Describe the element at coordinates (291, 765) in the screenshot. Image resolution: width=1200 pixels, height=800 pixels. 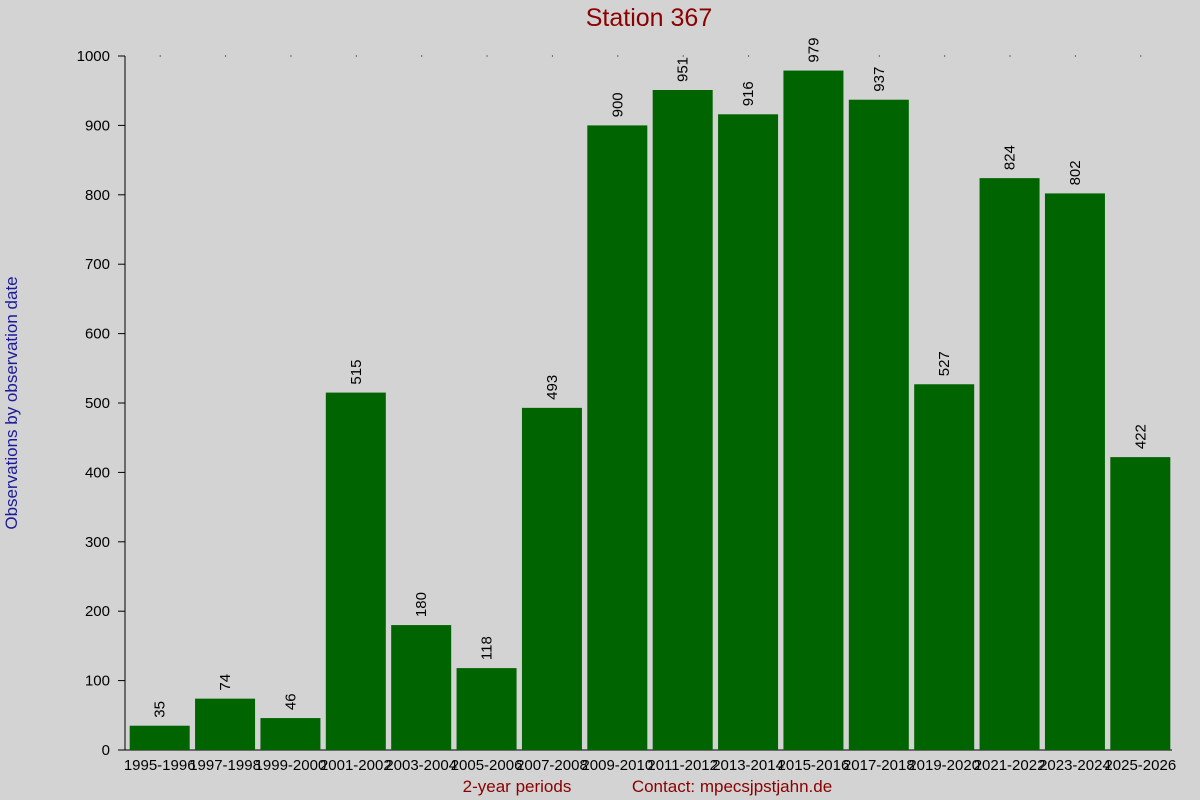
I see `x-tick-label: 1999-2000` at that location.